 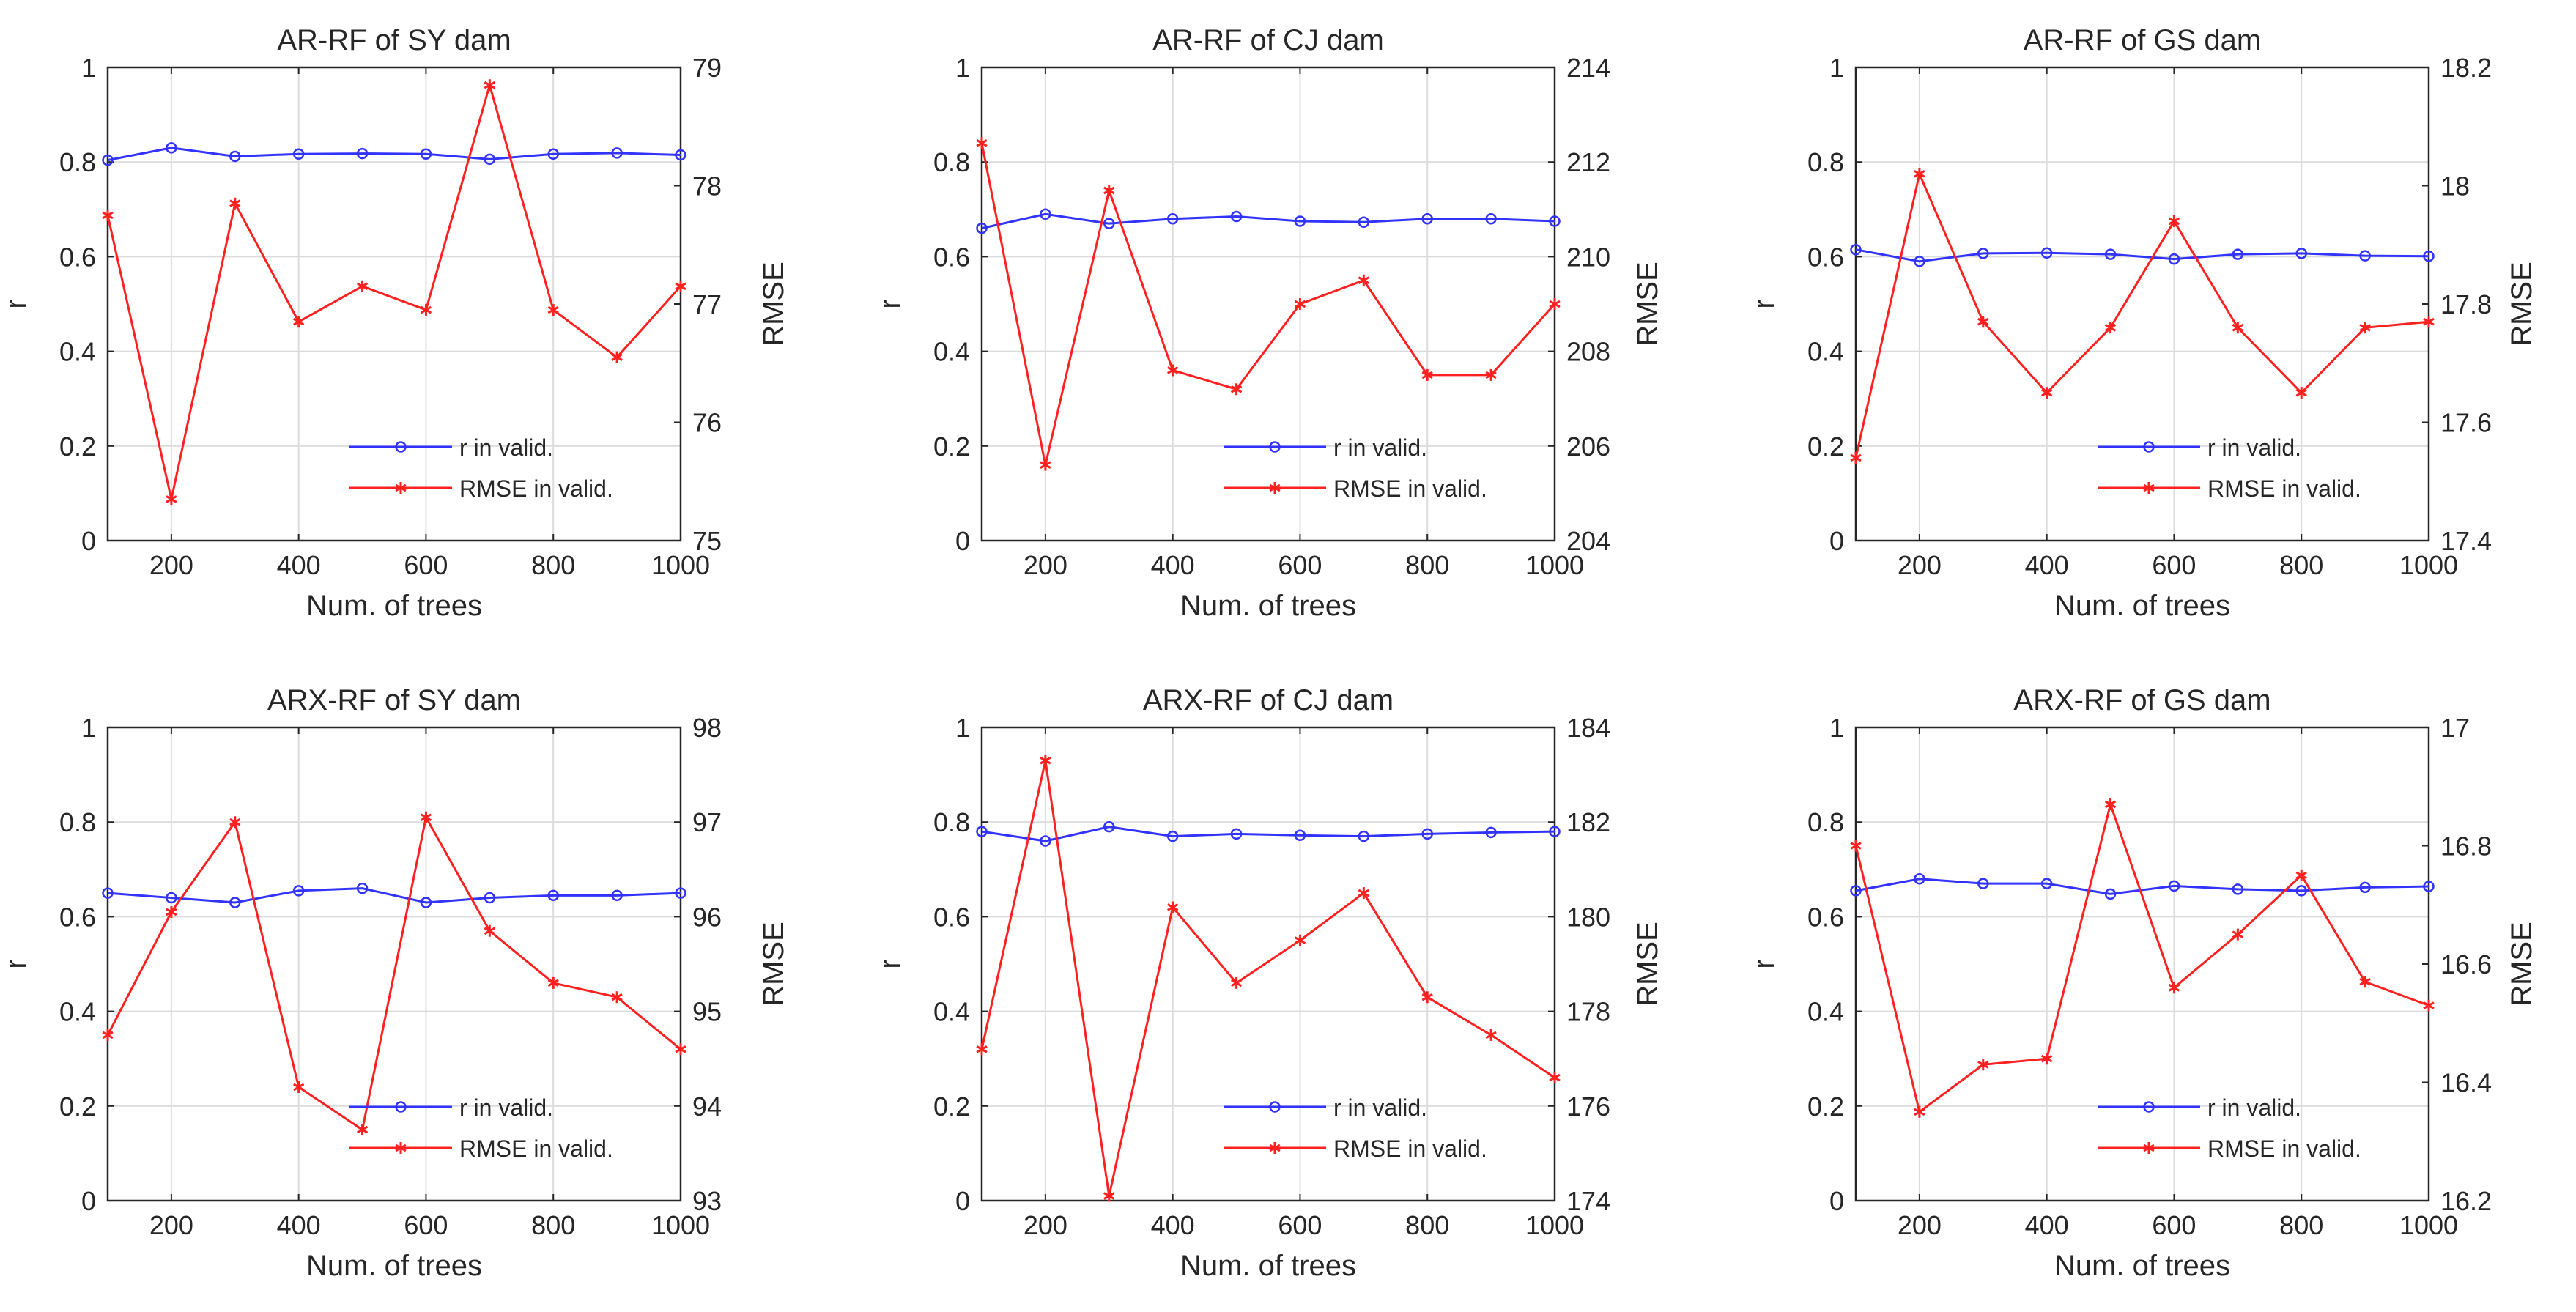 What do you see at coordinates (1554, 565) in the screenshot?
I see `x-tick-label: 1000` at bounding box center [1554, 565].